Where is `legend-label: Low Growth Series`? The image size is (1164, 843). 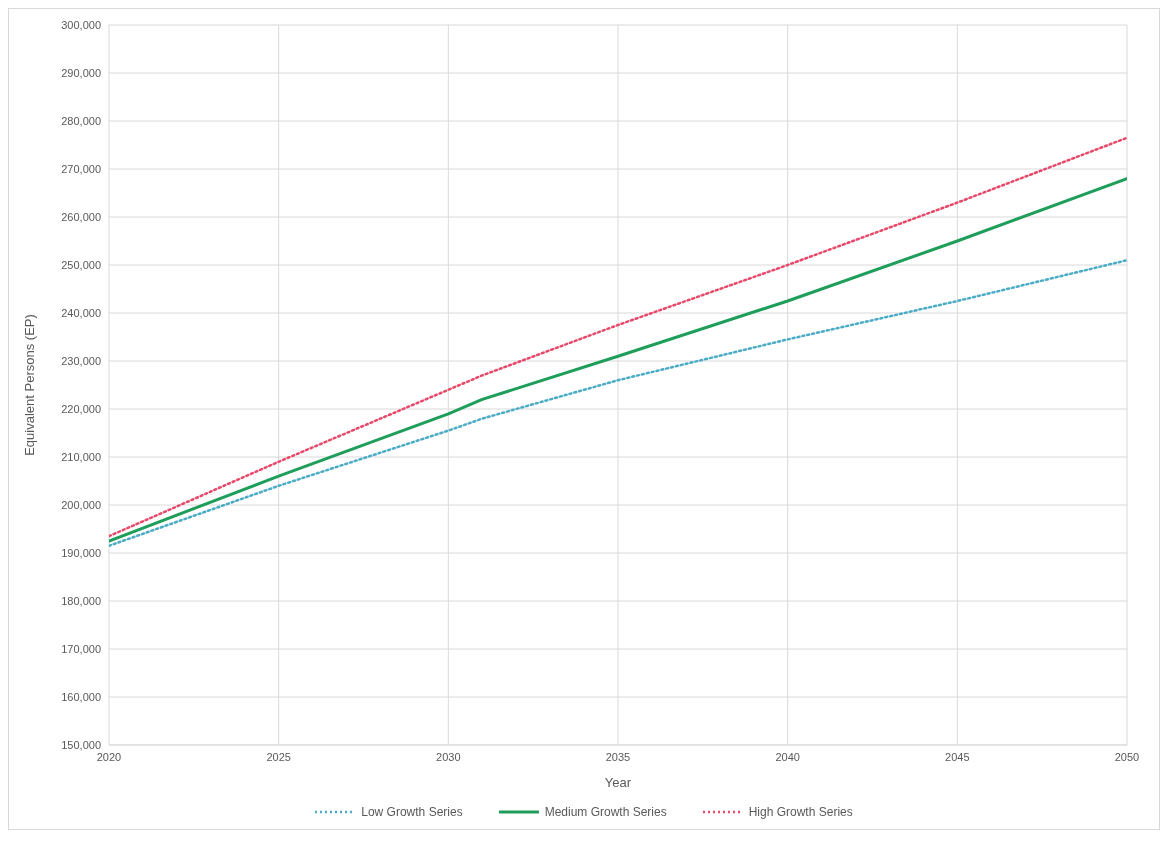 legend-label: Low Growth Series is located at coordinates (411, 812).